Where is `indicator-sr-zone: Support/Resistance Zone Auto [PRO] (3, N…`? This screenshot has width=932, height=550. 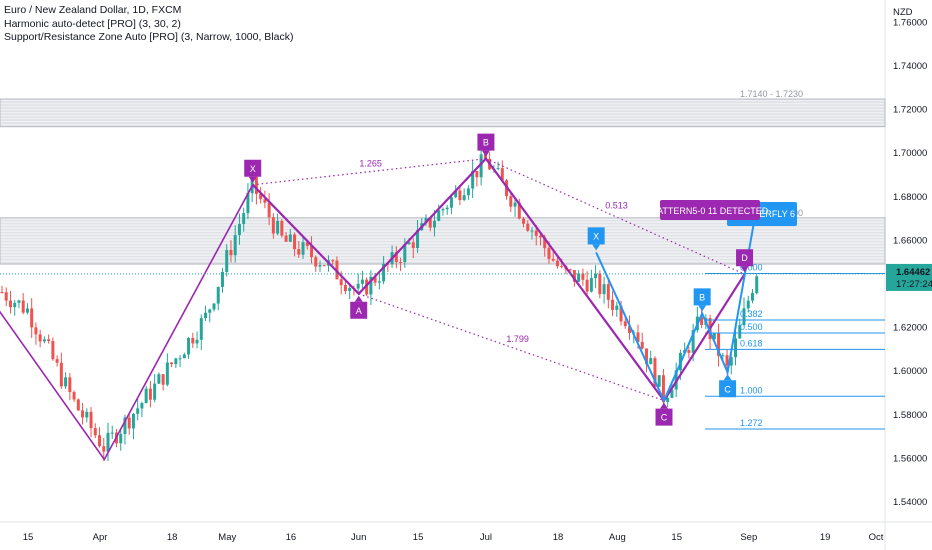 indicator-sr-zone: Support/Resistance Zone Auto [PRO] (3, N… is located at coordinates (149, 37).